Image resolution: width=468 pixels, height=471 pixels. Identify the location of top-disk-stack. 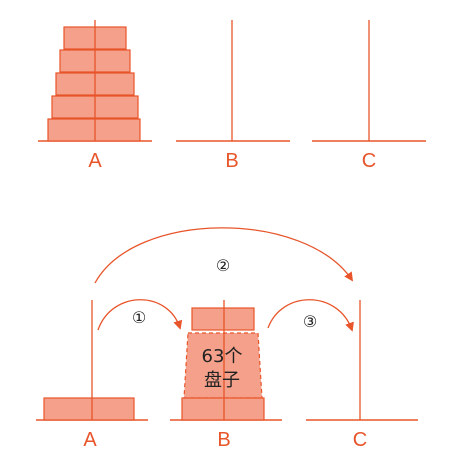
(94, 84).